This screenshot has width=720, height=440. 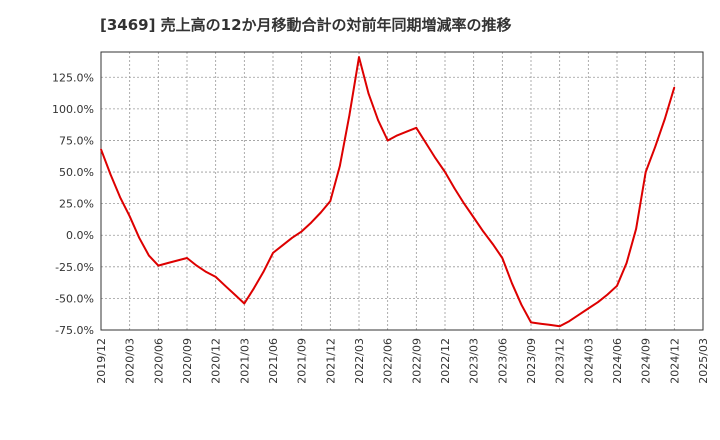 I want to click on x-tick-label: 2022/09, so click(x=416, y=361).